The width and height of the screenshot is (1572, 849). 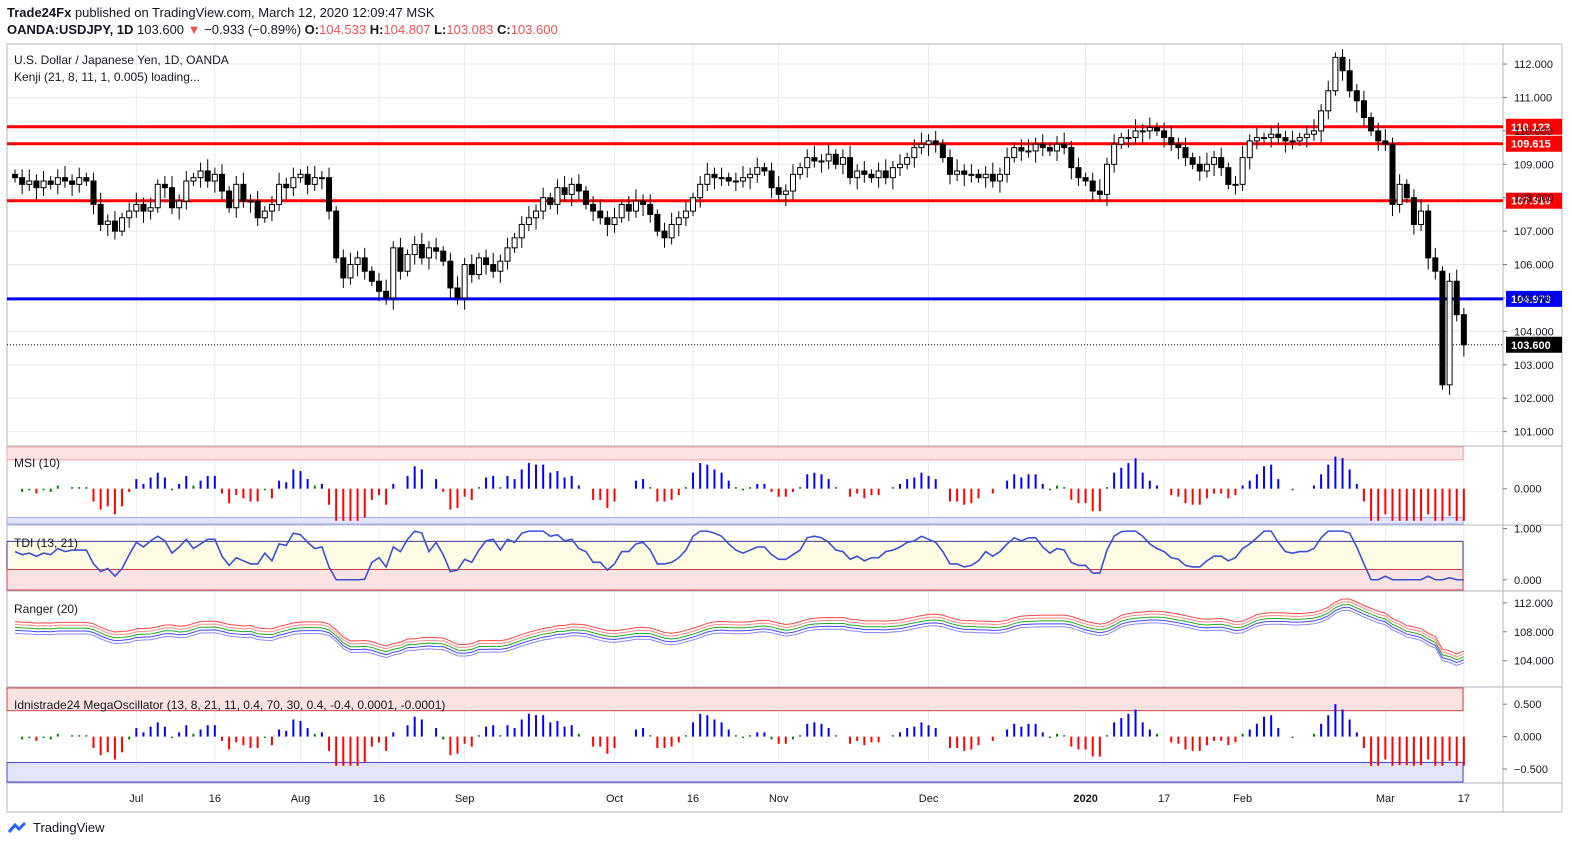 What do you see at coordinates (735, 699) in the screenshot?
I see `mega-upper-band` at bounding box center [735, 699].